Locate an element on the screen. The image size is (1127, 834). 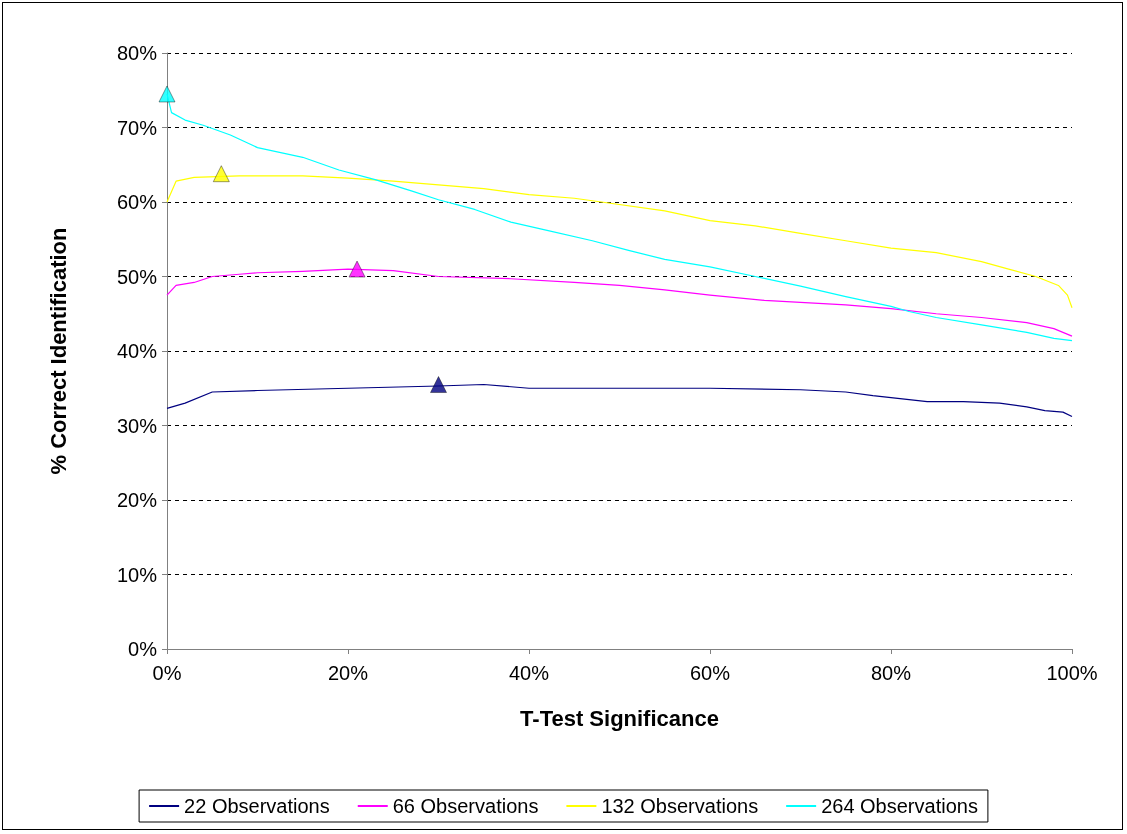
y-tick-label: 70% is located at coordinates (137, 127).